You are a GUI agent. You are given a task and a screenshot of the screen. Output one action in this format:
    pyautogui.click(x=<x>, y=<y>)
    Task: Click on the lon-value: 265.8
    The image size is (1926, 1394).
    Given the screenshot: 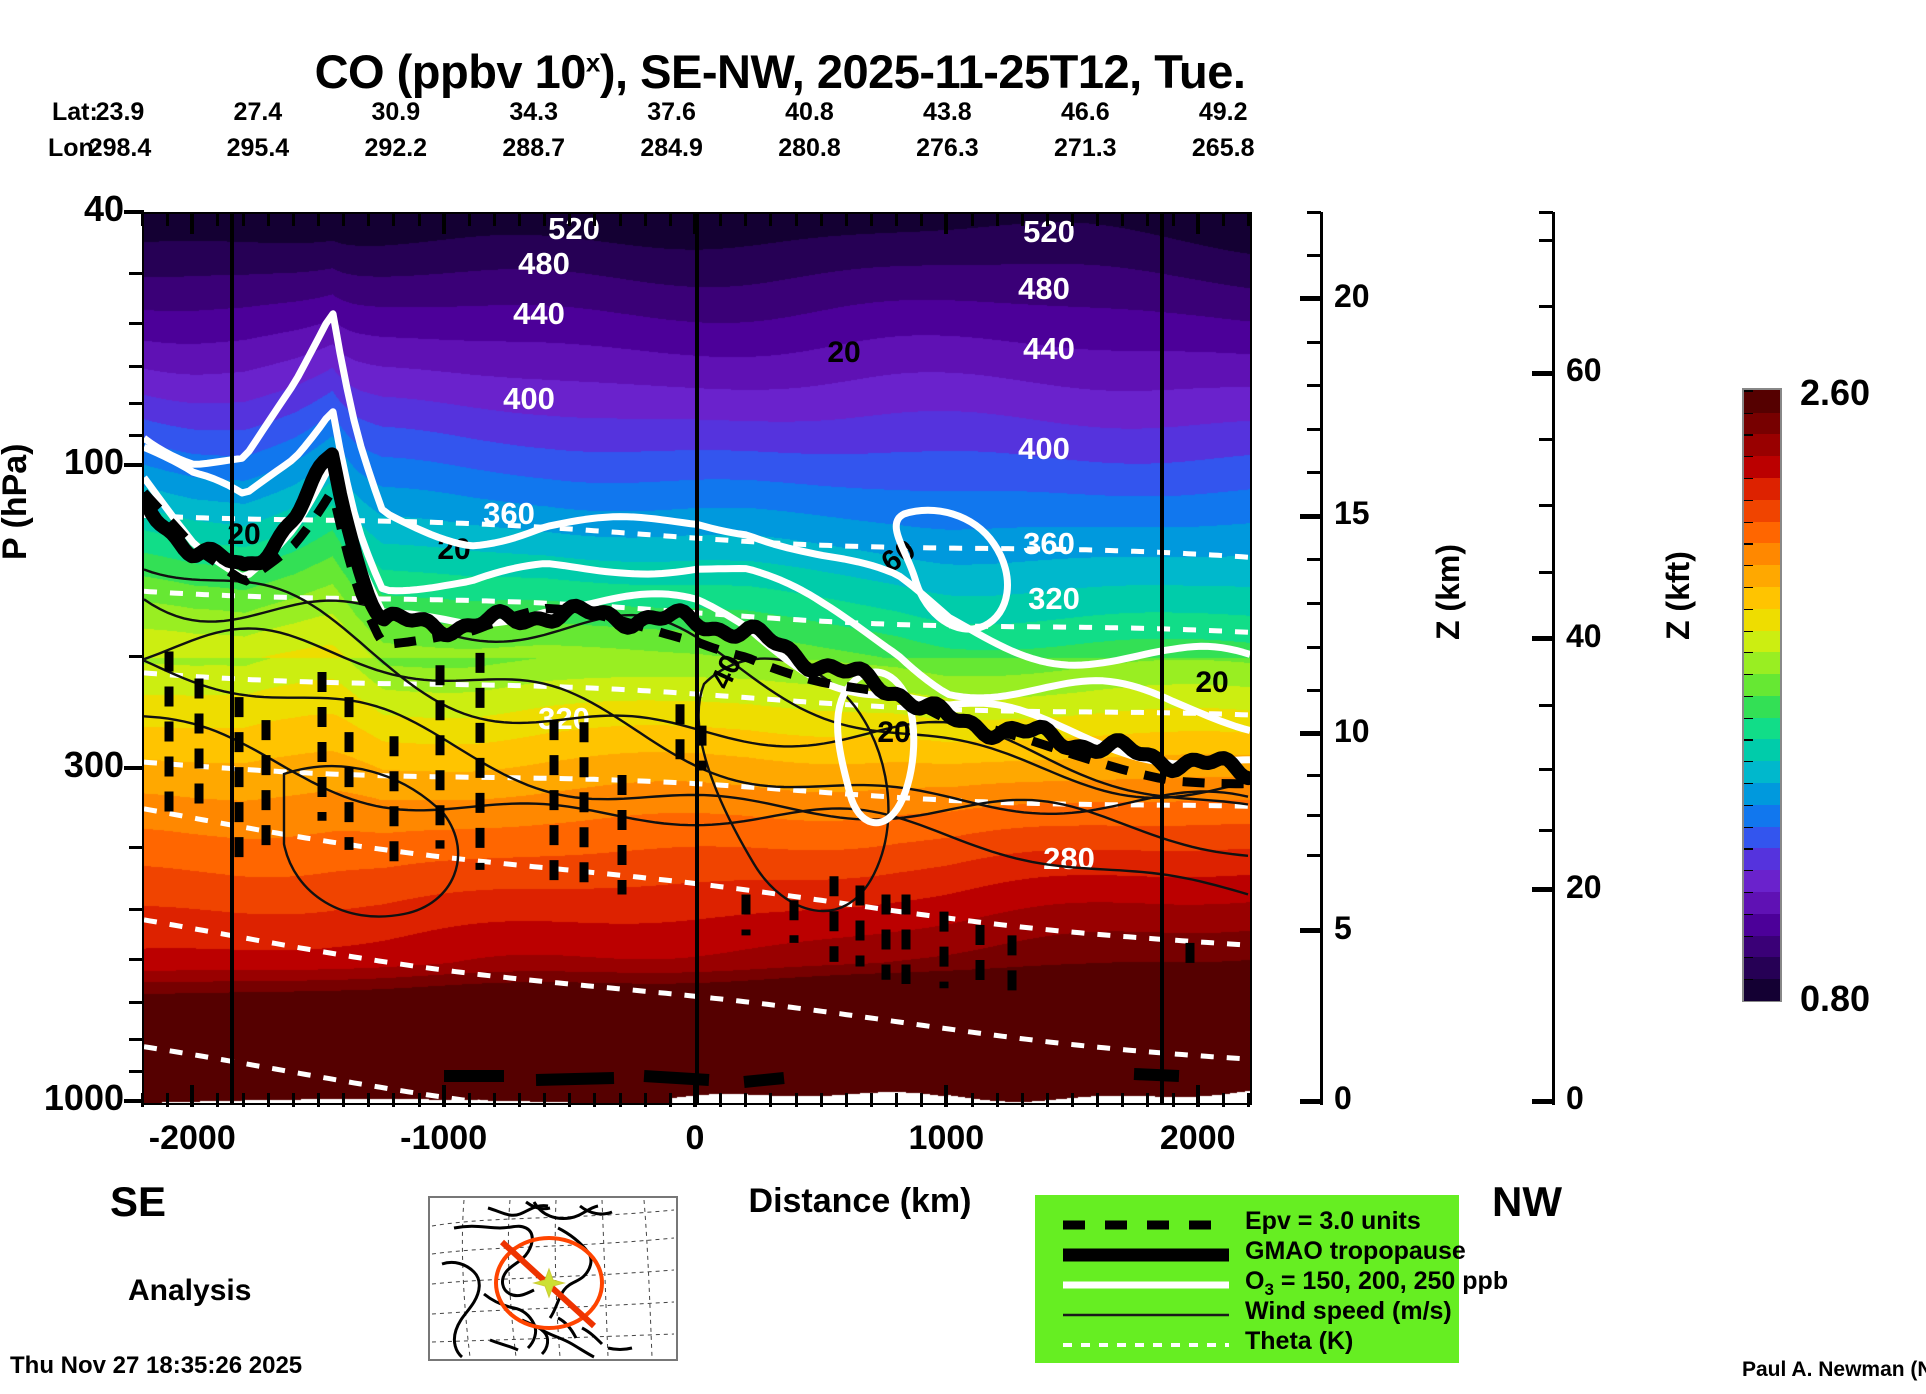 What is the action you would take?
    pyautogui.click(x=1223, y=148)
    